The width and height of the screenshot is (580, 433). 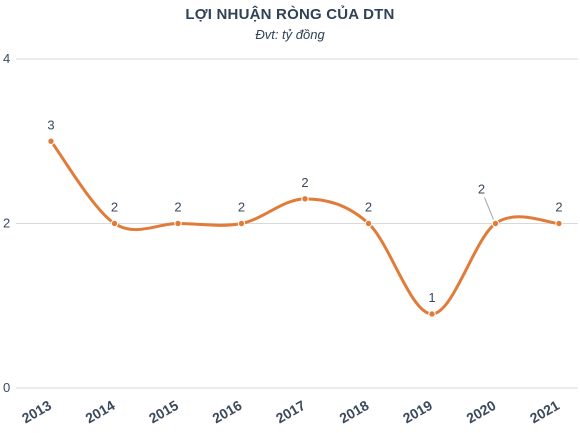 What do you see at coordinates (163, 412) in the screenshot?
I see `x-tick-label: 2015` at bounding box center [163, 412].